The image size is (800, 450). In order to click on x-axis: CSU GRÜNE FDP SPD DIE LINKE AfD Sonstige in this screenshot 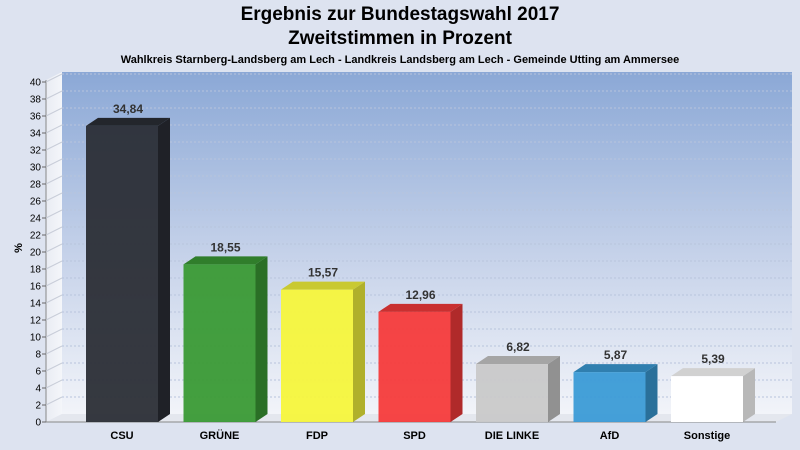, I will do `click(420, 435)`.